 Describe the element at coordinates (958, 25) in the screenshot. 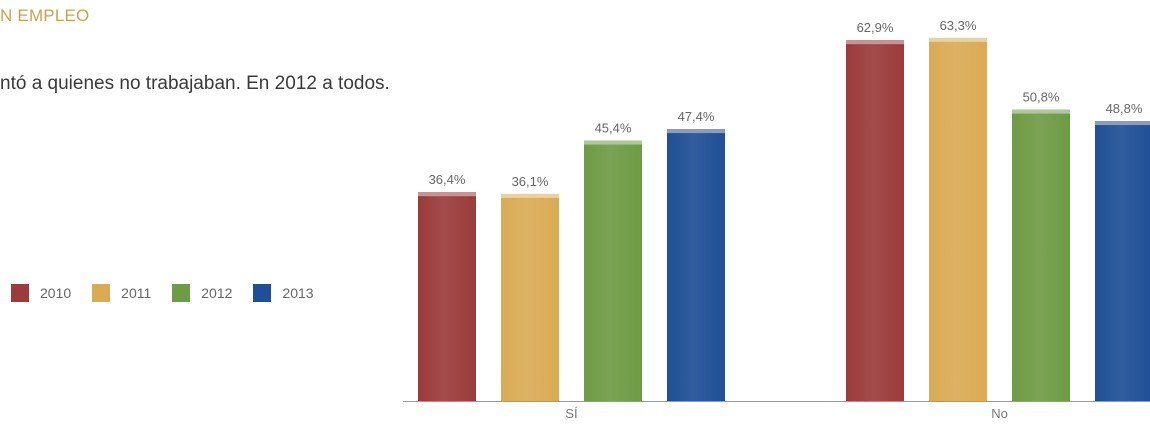

I see `data-label-no-2011: 63,3%` at that location.